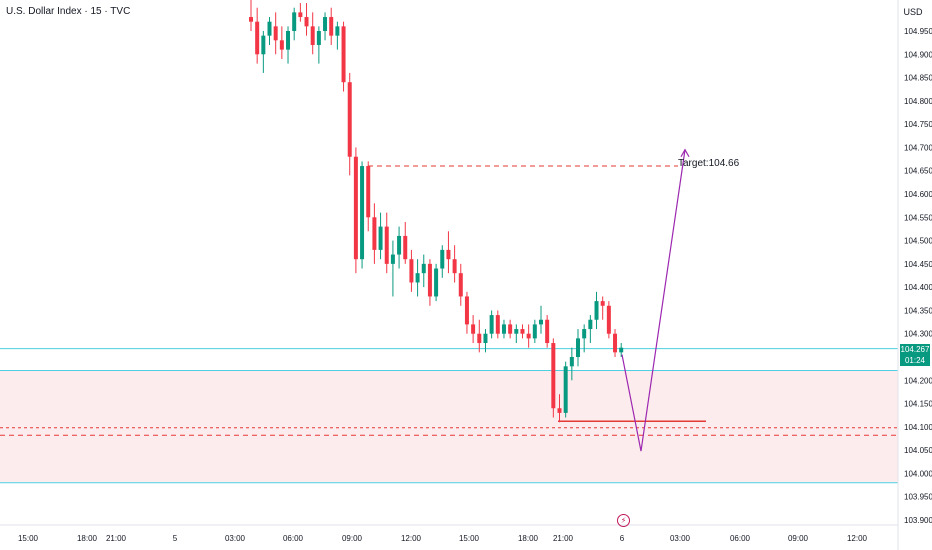  What do you see at coordinates (918, 78) in the screenshot?
I see `price-tick-label: 104.850` at bounding box center [918, 78].